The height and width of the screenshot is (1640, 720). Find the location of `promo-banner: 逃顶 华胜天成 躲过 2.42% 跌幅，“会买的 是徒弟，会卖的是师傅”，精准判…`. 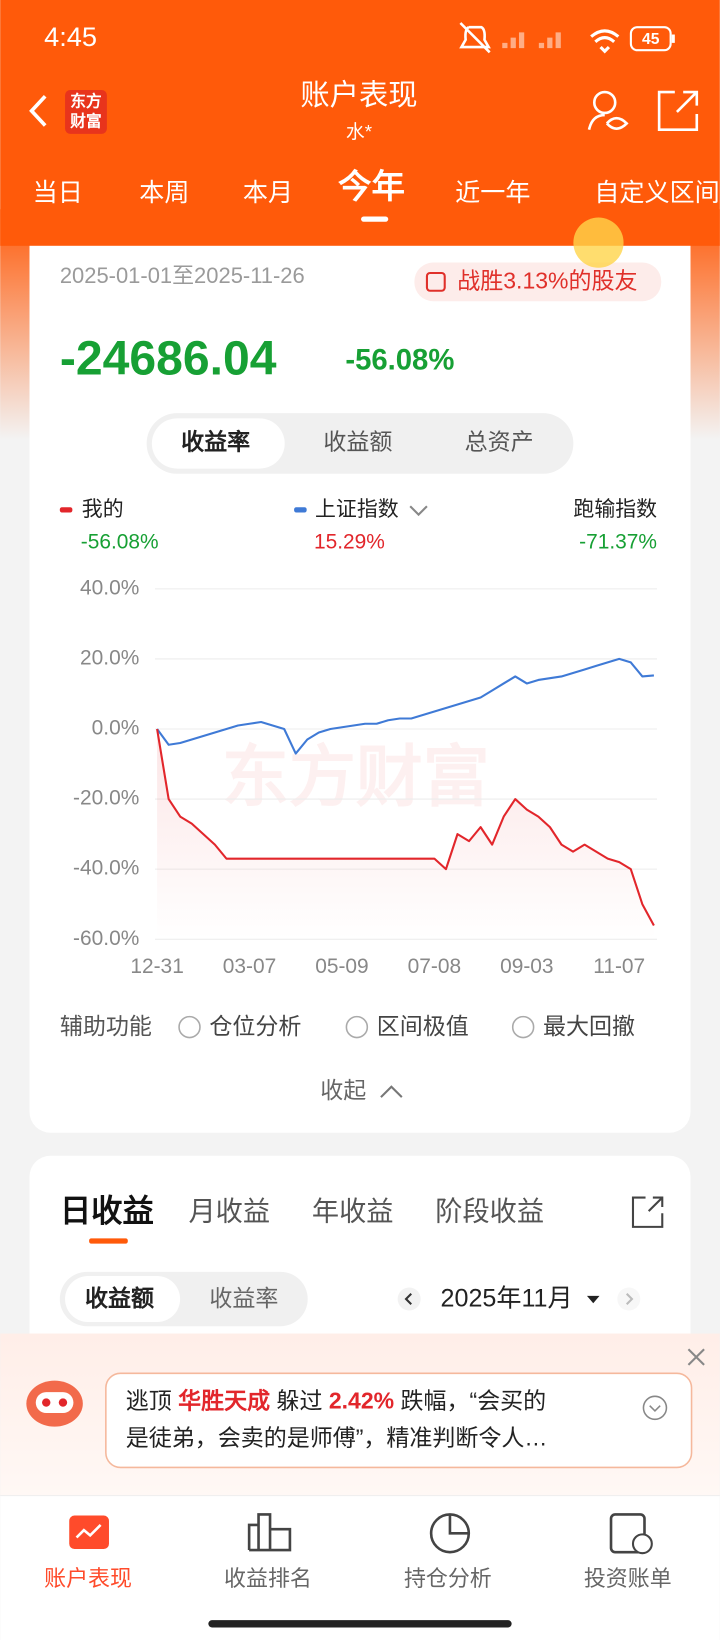

promo-banner: 逃顶 华胜天成 躲过 2.42% 跌幅，“会买的 是徒弟，会卖的是师傅”，精准判… is located at coordinates (360, 1414).